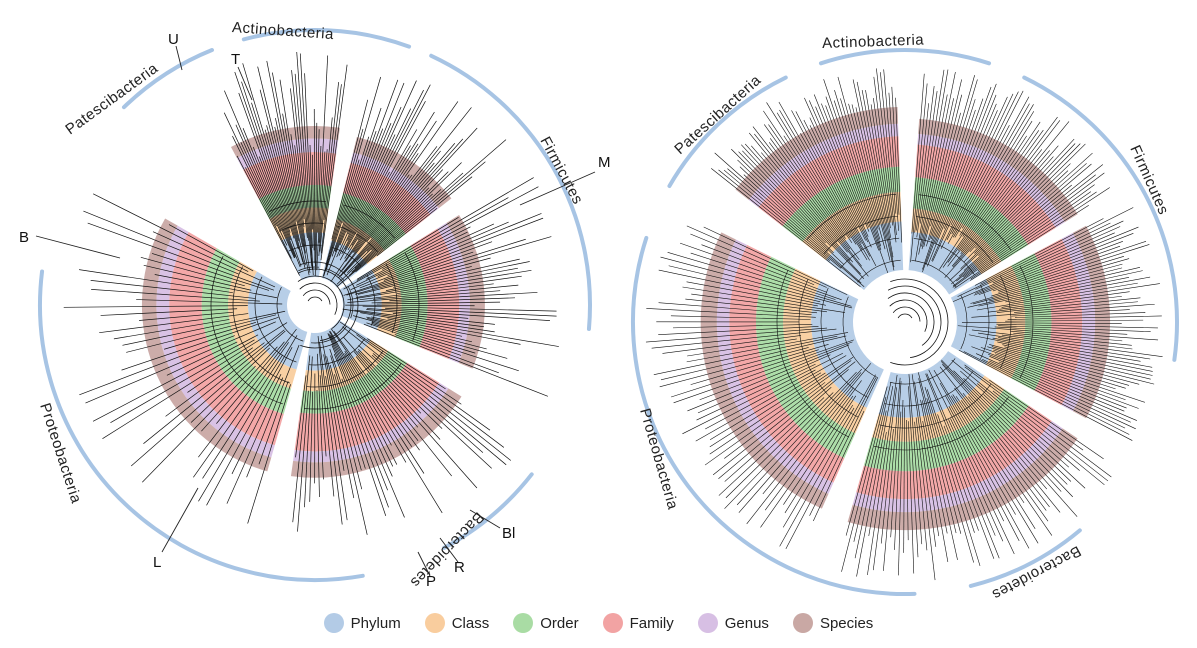  I want to click on band-species, so click(1091, 322).